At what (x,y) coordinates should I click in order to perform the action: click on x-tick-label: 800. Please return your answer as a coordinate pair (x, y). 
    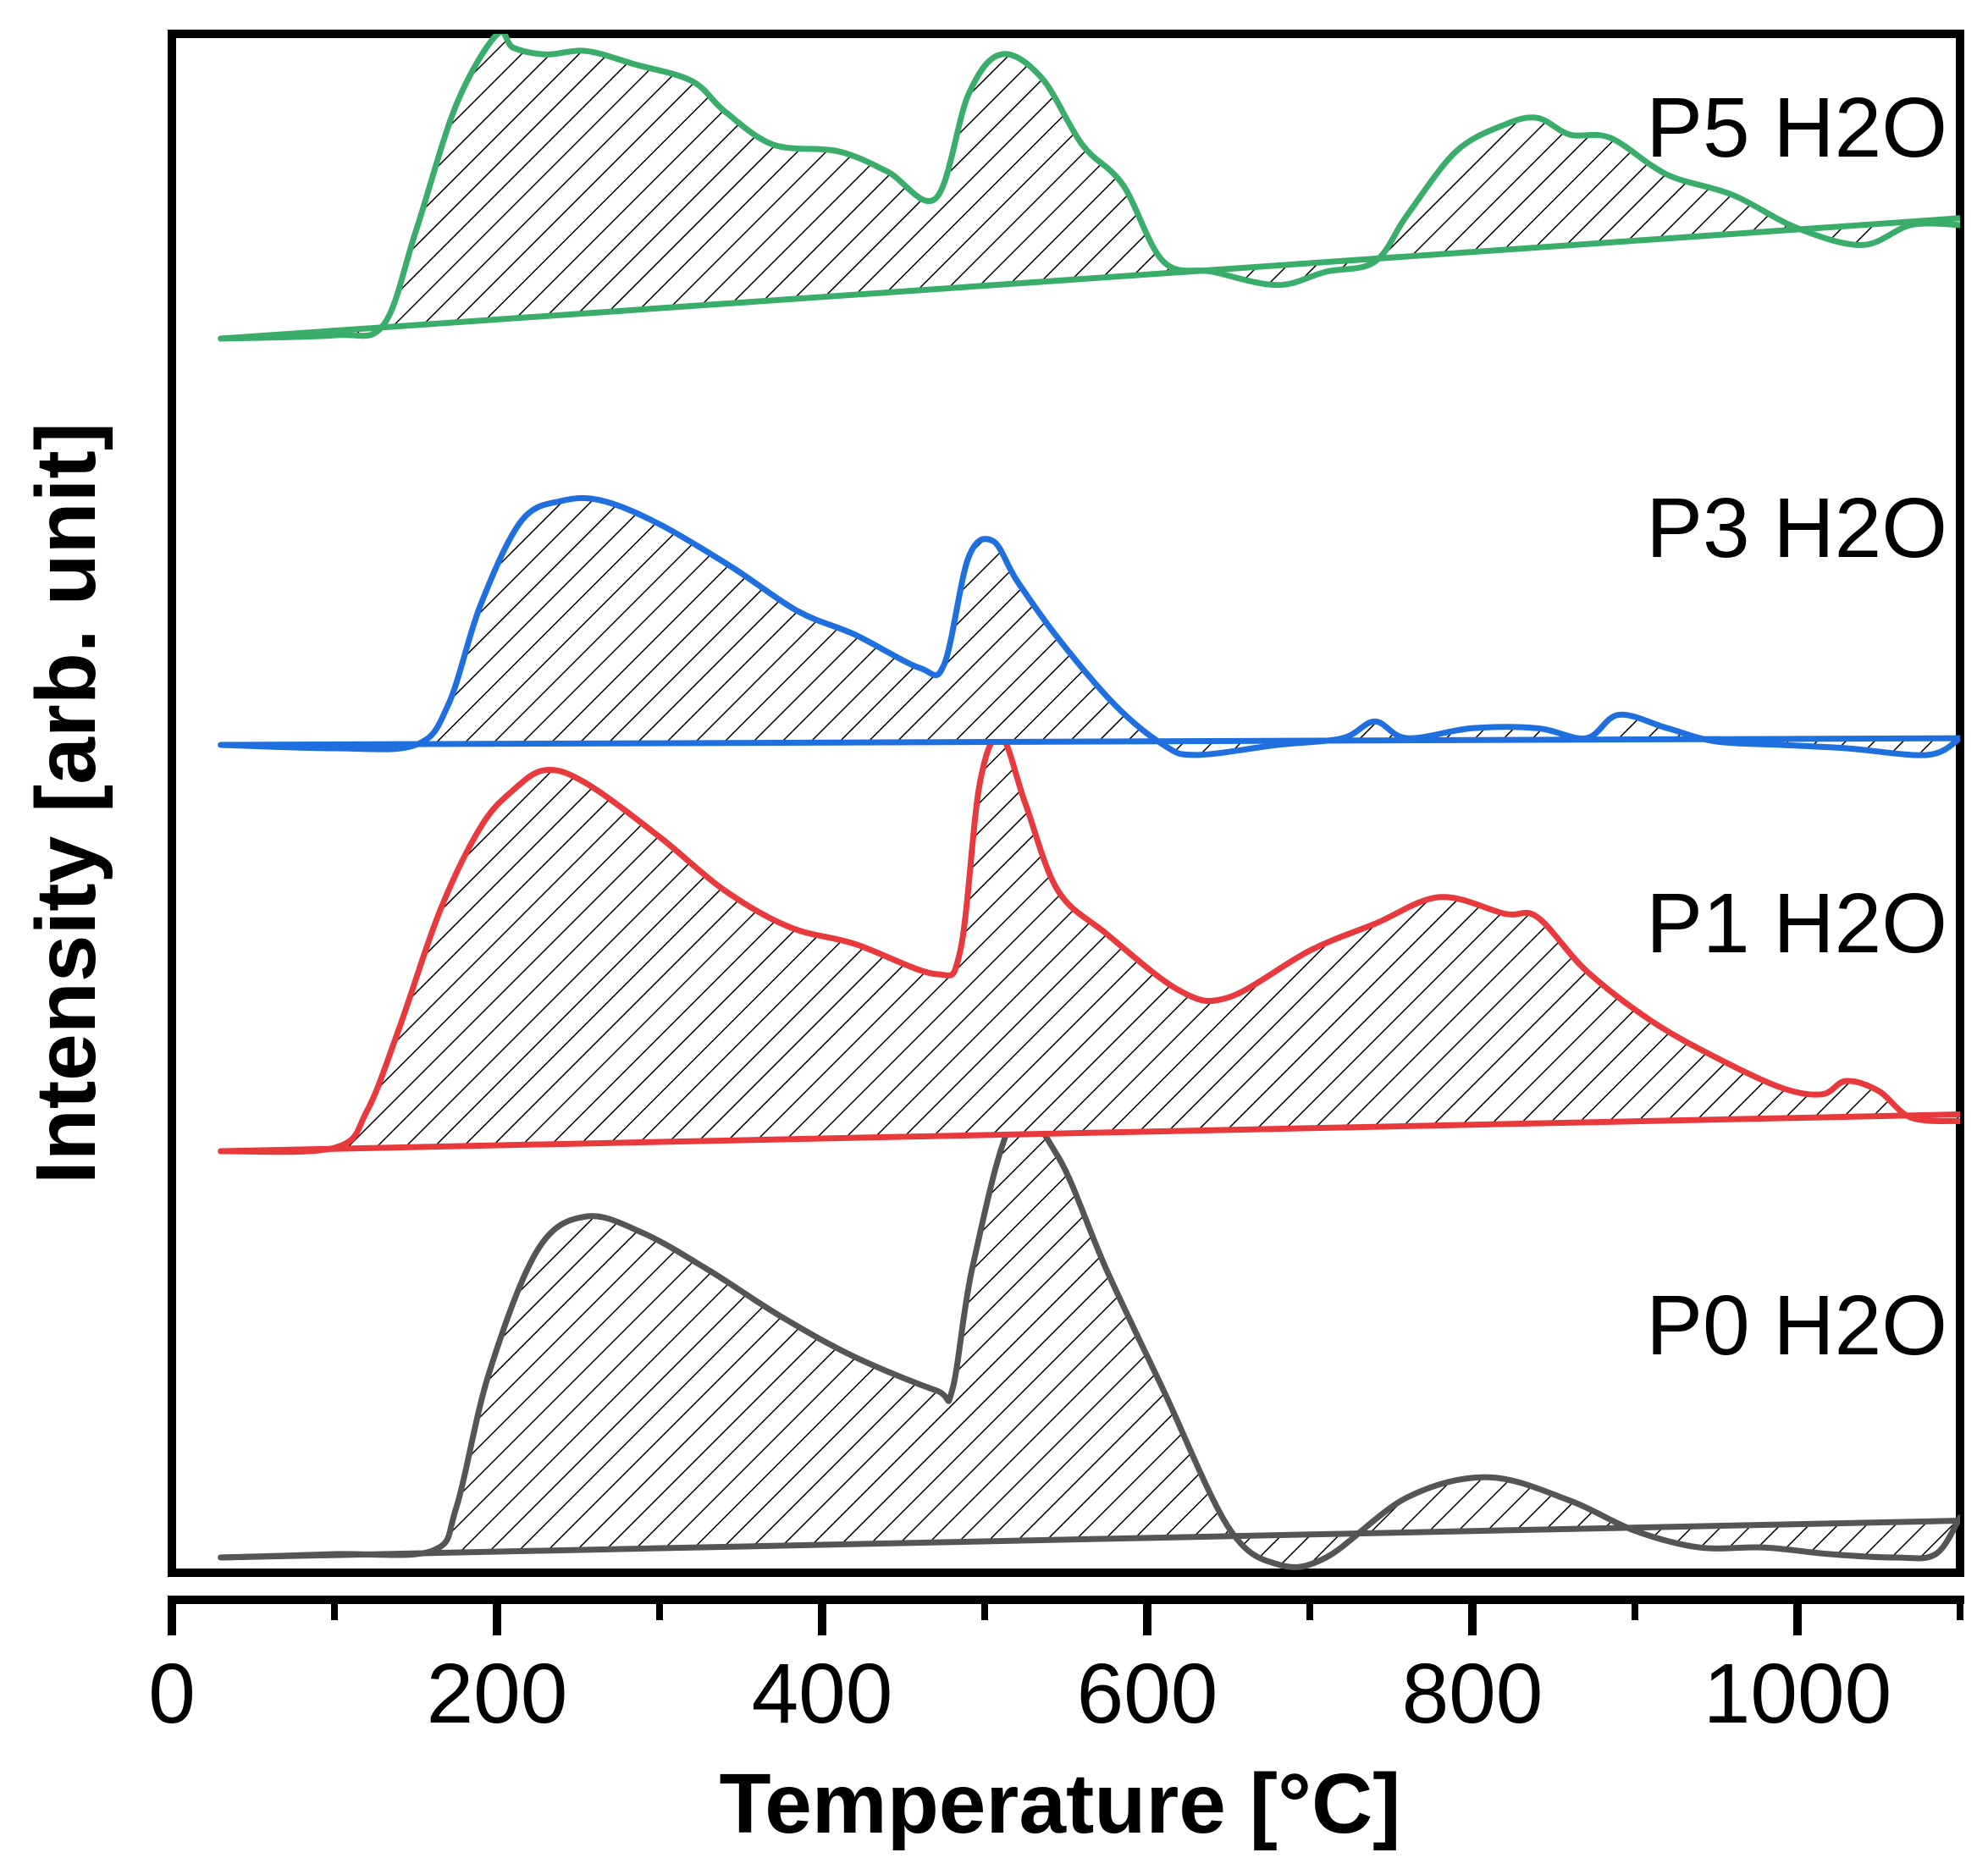
    Looking at the image, I should click on (1473, 1694).